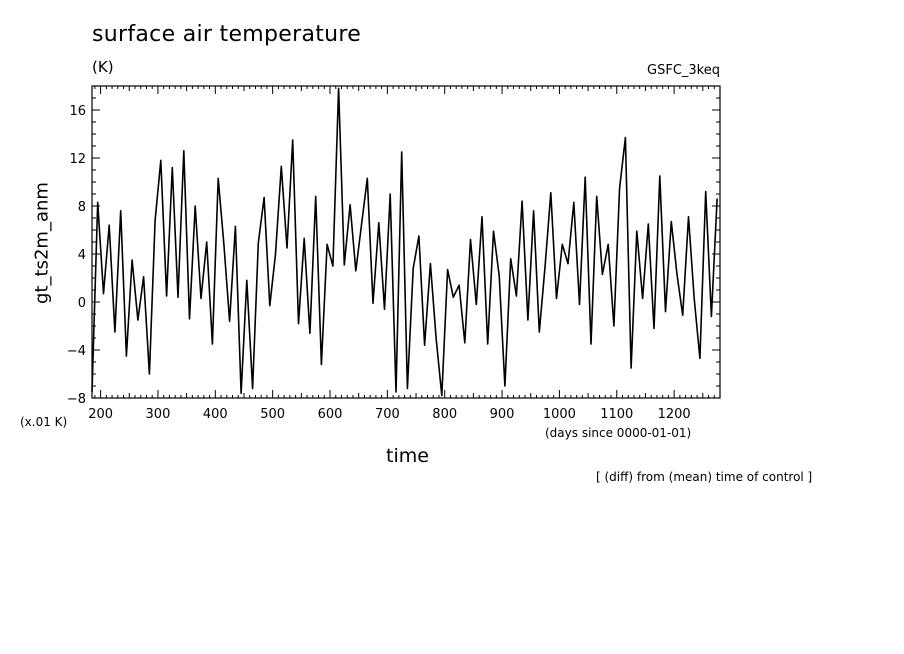 This screenshot has width=904, height=654. What do you see at coordinates (704, 477) in the screenshot?
I see `footnote: [ (diff) from (mean) time of control ]` at bounding box center [704, 477].